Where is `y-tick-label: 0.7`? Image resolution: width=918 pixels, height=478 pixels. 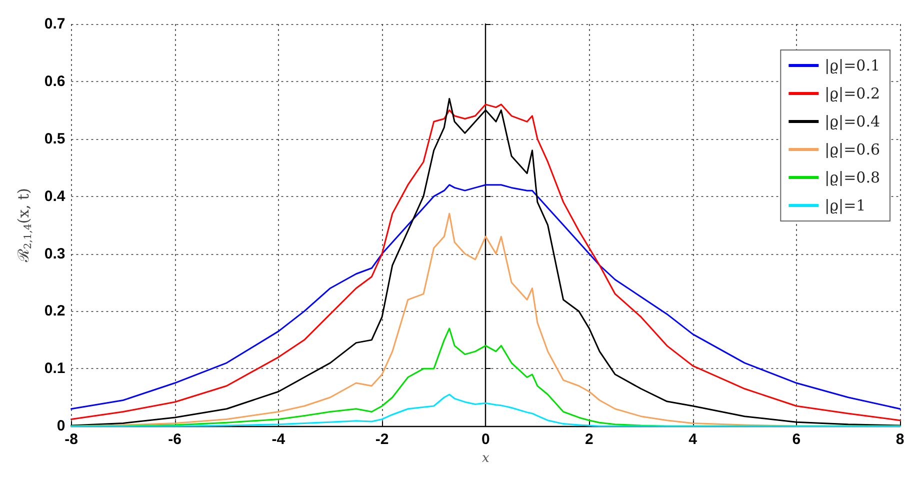
y-tick-label: 0.7 is located at coordinates (55, 24).